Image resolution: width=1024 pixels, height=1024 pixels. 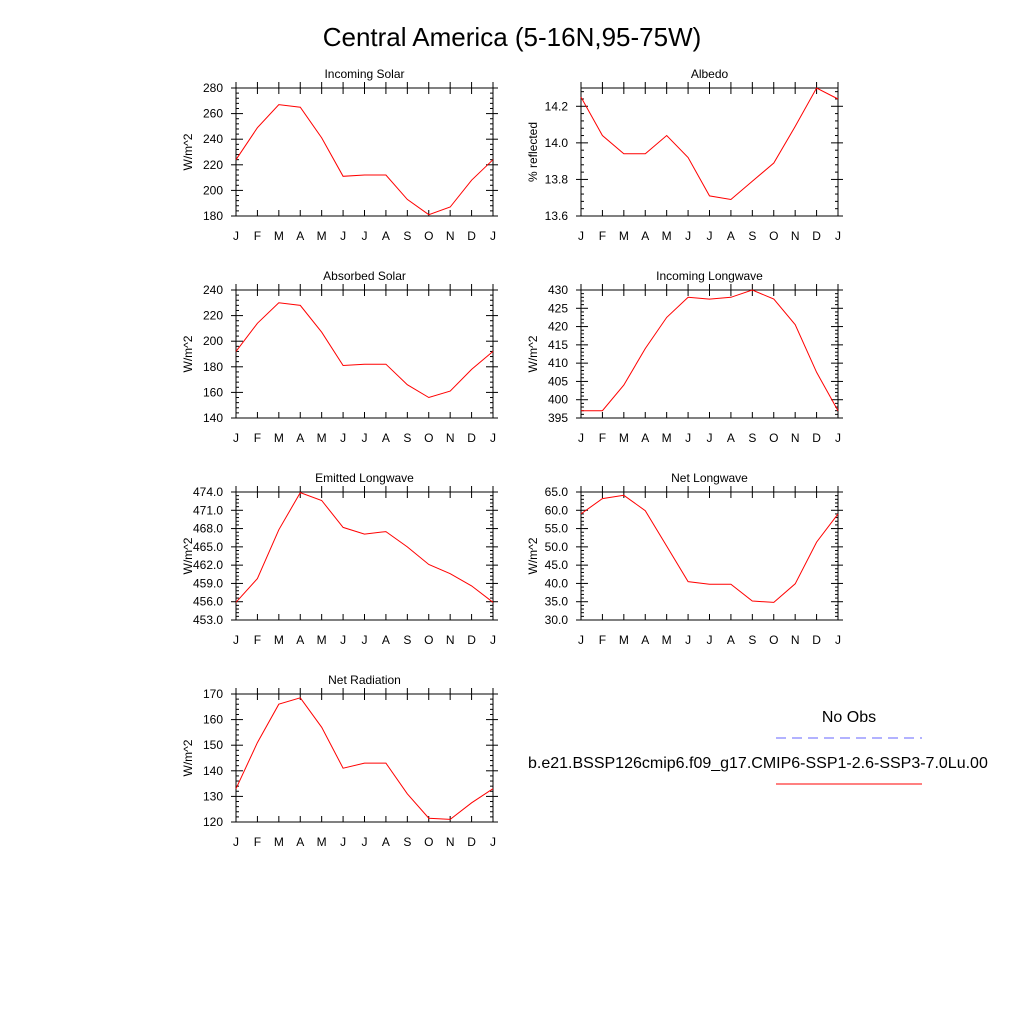 I want to click on y-tick-label: 453.0, so click(x=208, y=620).